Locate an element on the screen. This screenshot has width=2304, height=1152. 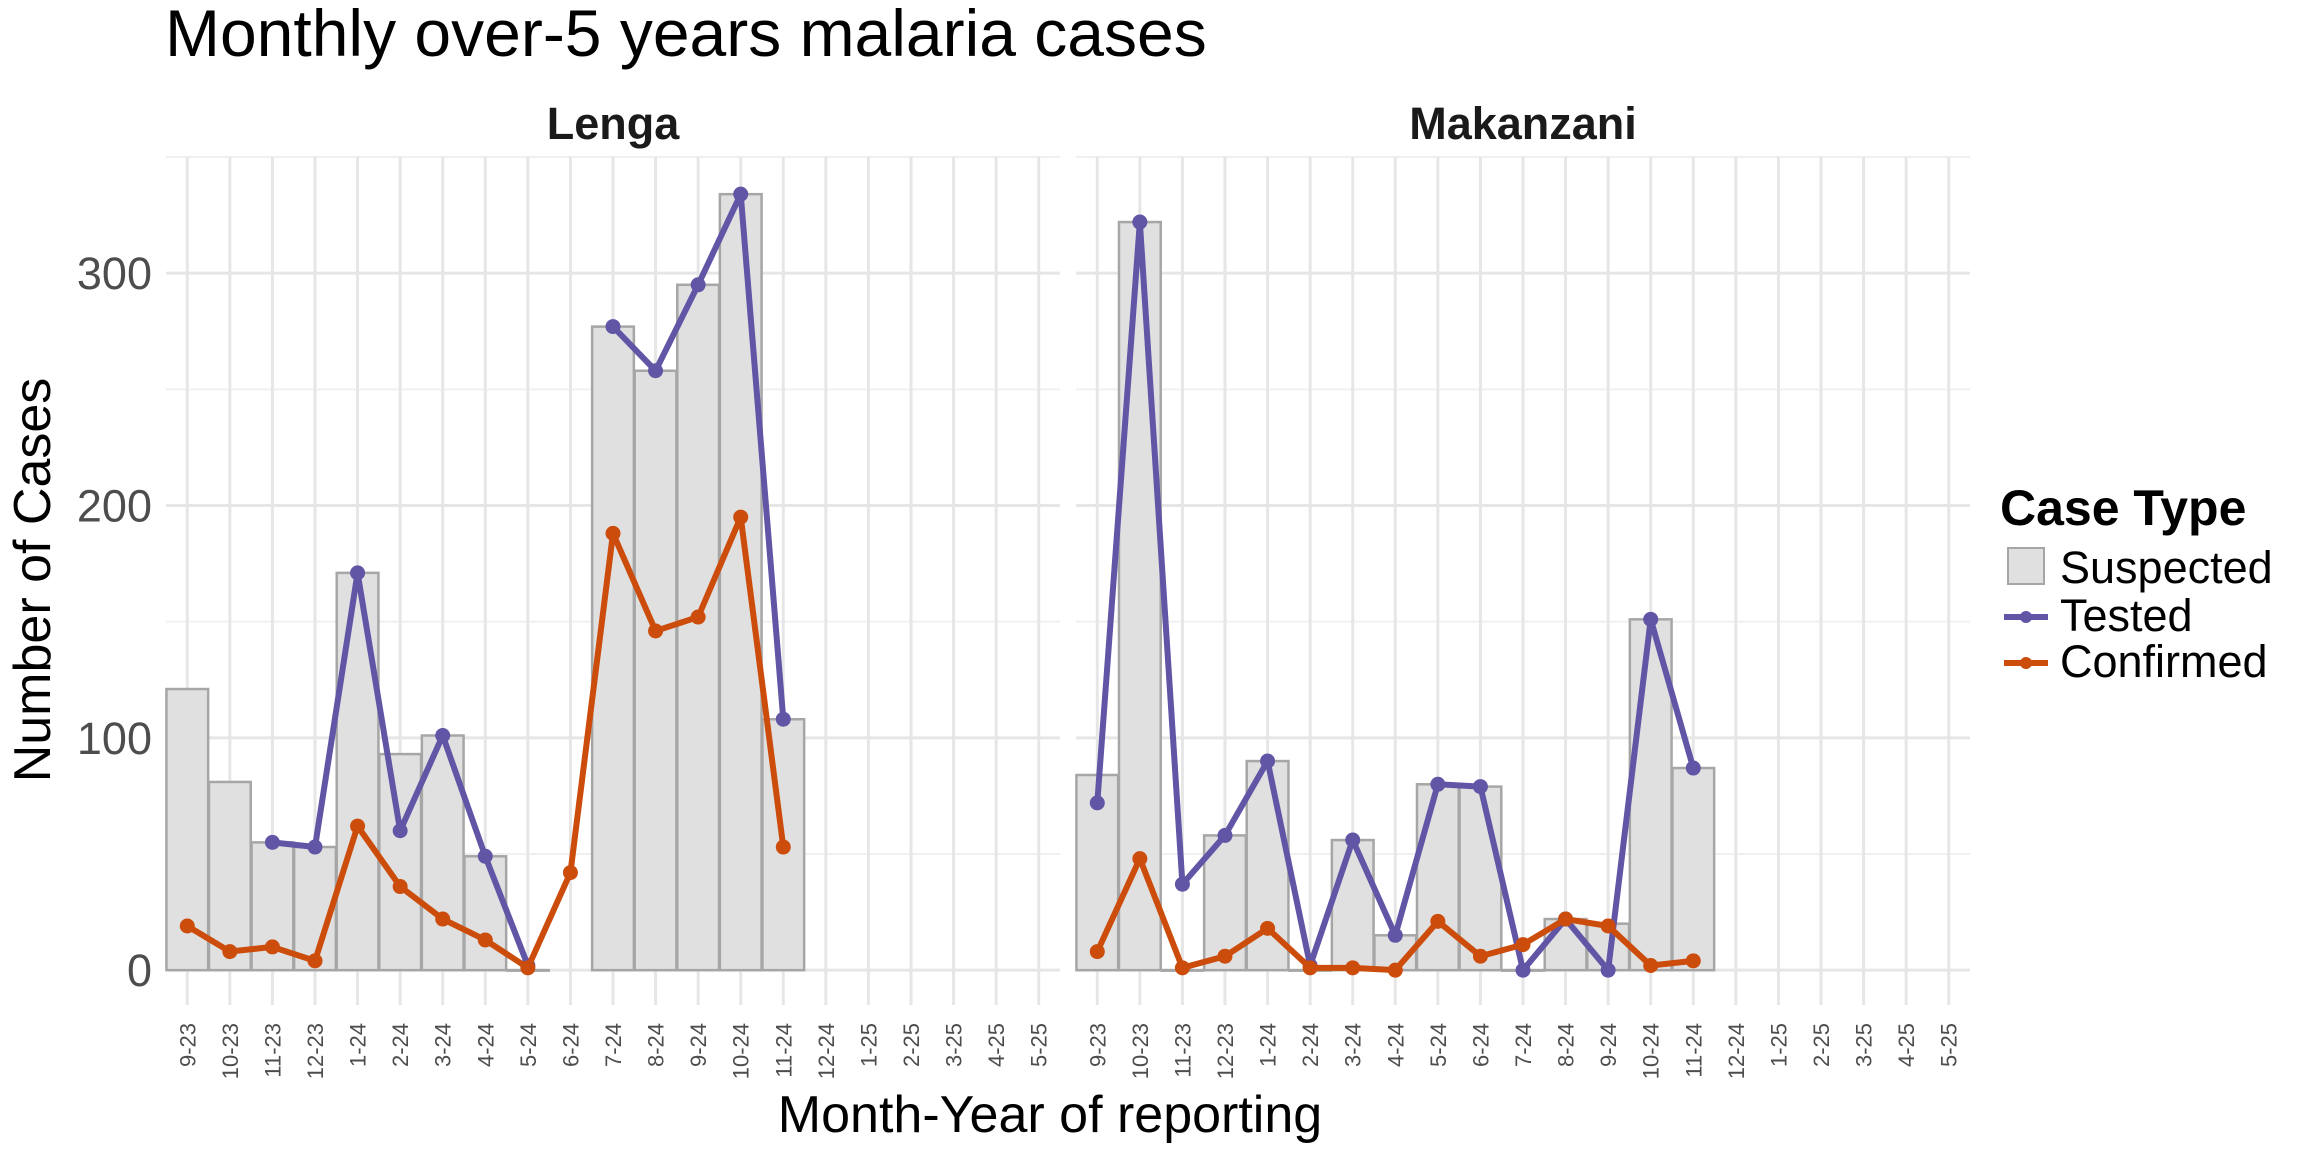
x-tick-label-makanzani: 9-24 is located at coordinates (1608, 1045).